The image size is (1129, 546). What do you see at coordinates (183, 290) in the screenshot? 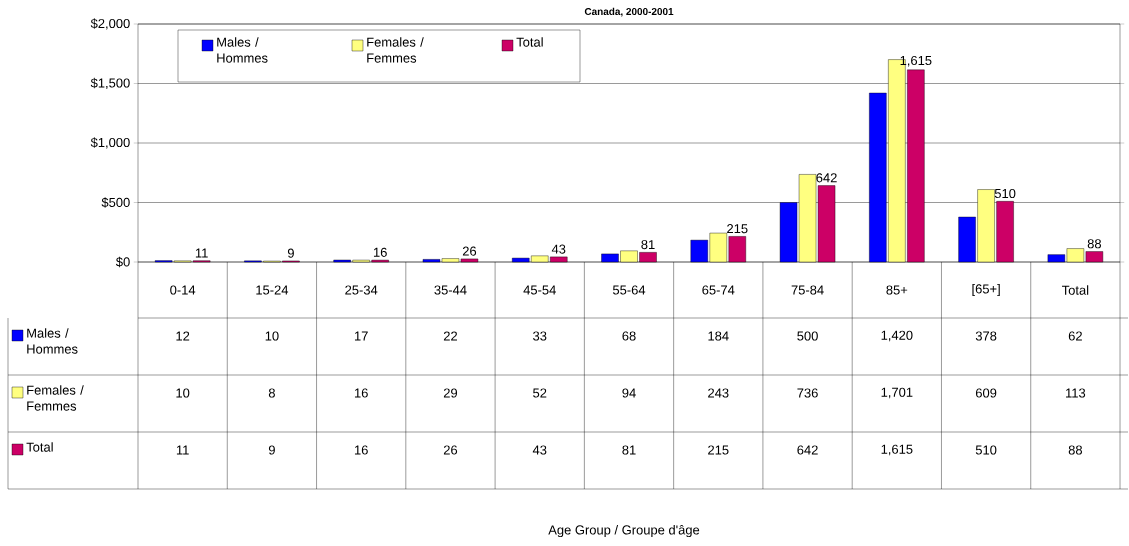
I see `x-tick-label: 0-14` at bounding box center [183, 290].